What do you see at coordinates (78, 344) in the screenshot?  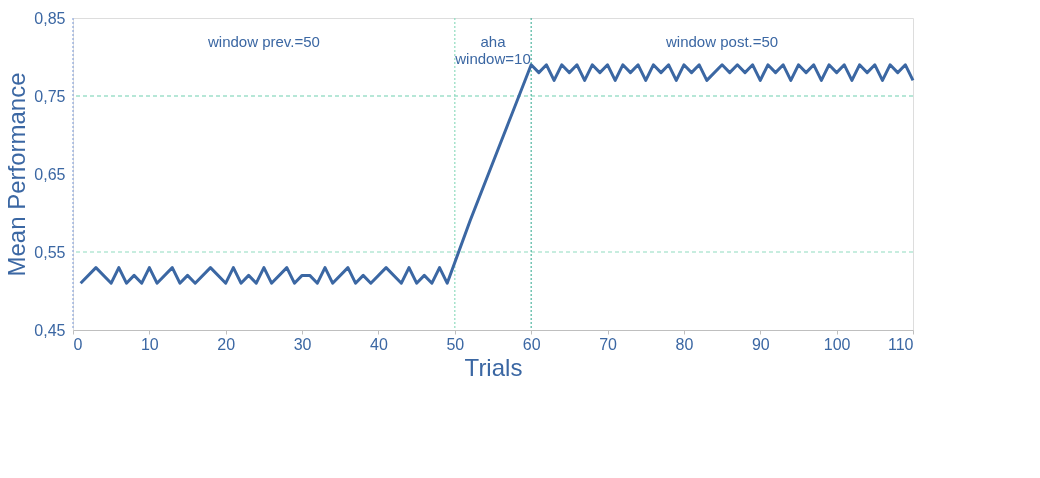 I see `x-tick-label: 0` at bounding box center [78, 344].